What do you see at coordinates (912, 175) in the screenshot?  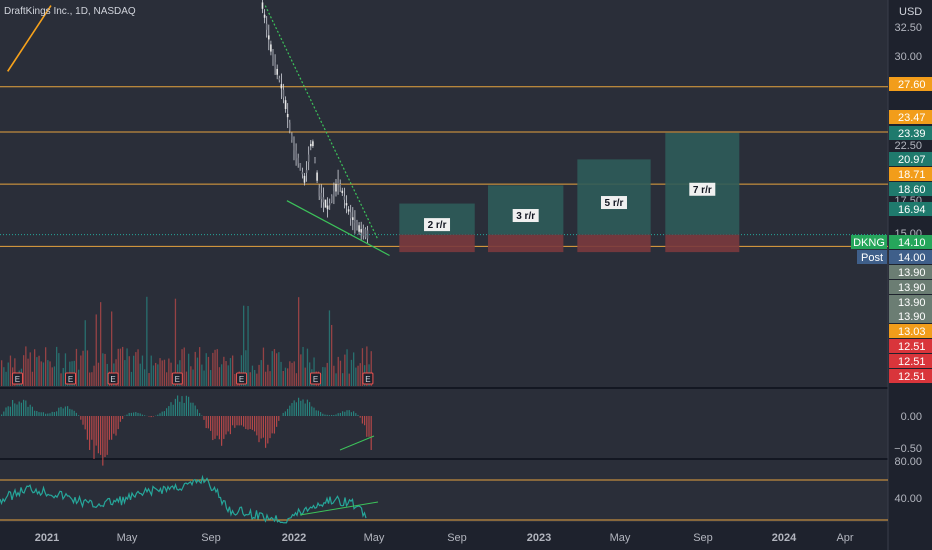 I see `price-tag-label: 18.71` at bounding box center [912, 175].